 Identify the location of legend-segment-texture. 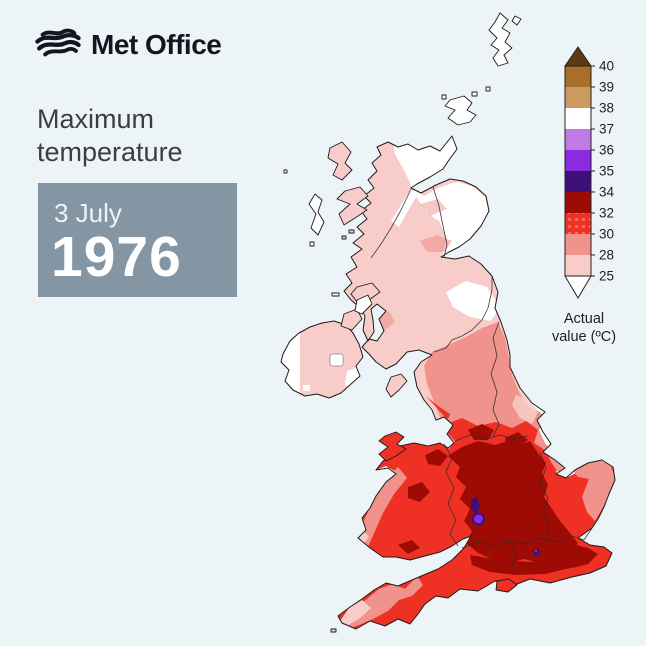
(578, 223).